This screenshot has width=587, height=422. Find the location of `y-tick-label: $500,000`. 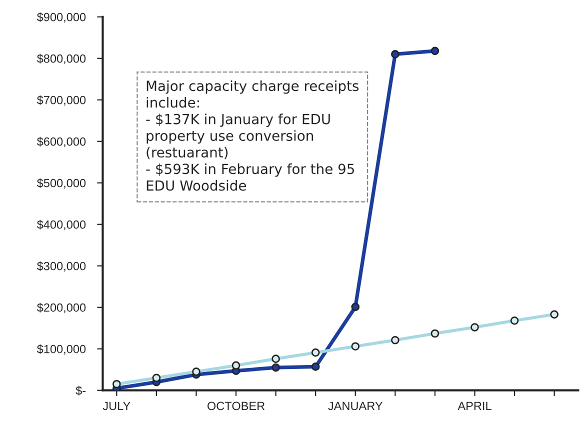

y-tick-label: $500,000 is located at coordinates (61, 183).